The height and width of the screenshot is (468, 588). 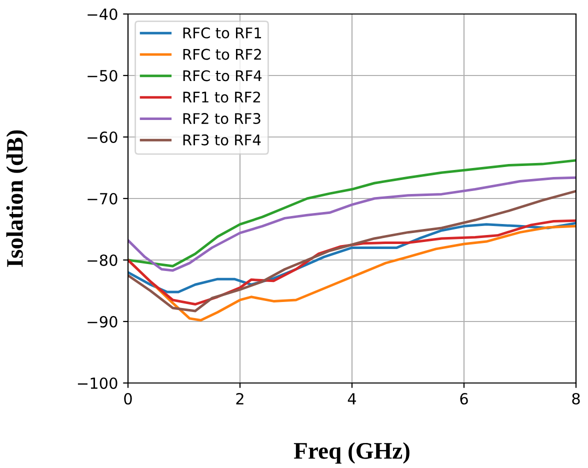 I want to click on y-tick-label: −70, so click(x=103, y=198).